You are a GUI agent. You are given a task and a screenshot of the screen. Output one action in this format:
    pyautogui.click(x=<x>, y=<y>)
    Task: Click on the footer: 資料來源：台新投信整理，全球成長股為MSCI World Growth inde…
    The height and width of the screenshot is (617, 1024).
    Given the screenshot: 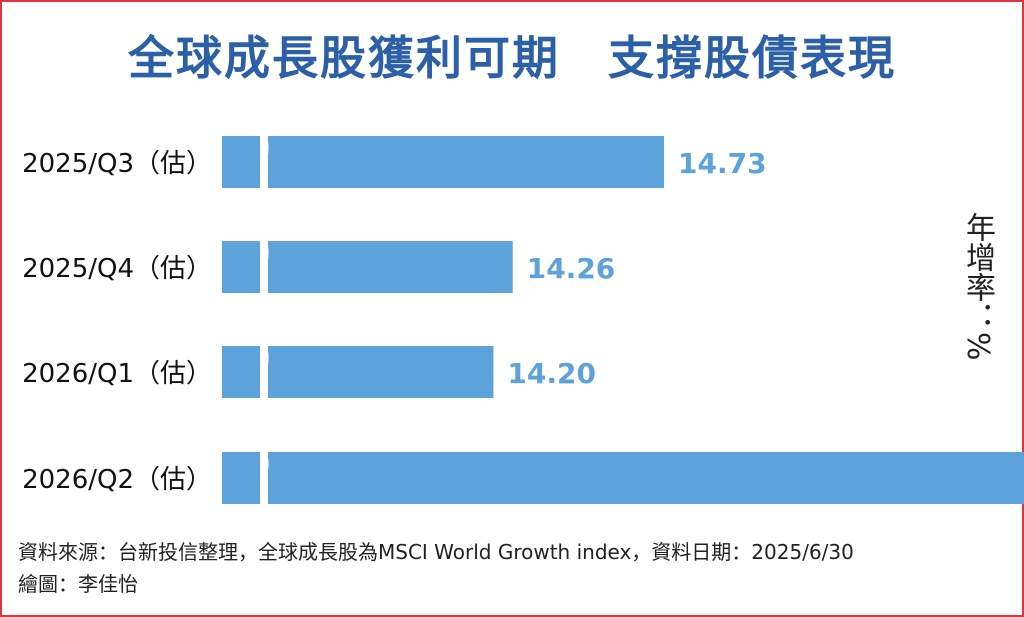 What is the action you would take?
    pyautogui.click(x=436, y=568)
    